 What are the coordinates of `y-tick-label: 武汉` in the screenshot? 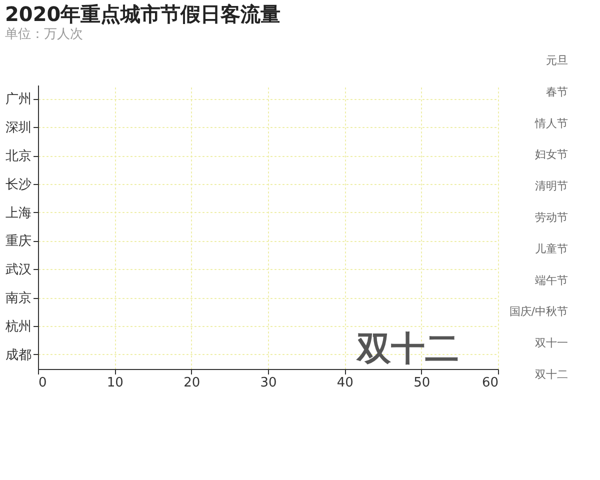 It's located at (19, 270).